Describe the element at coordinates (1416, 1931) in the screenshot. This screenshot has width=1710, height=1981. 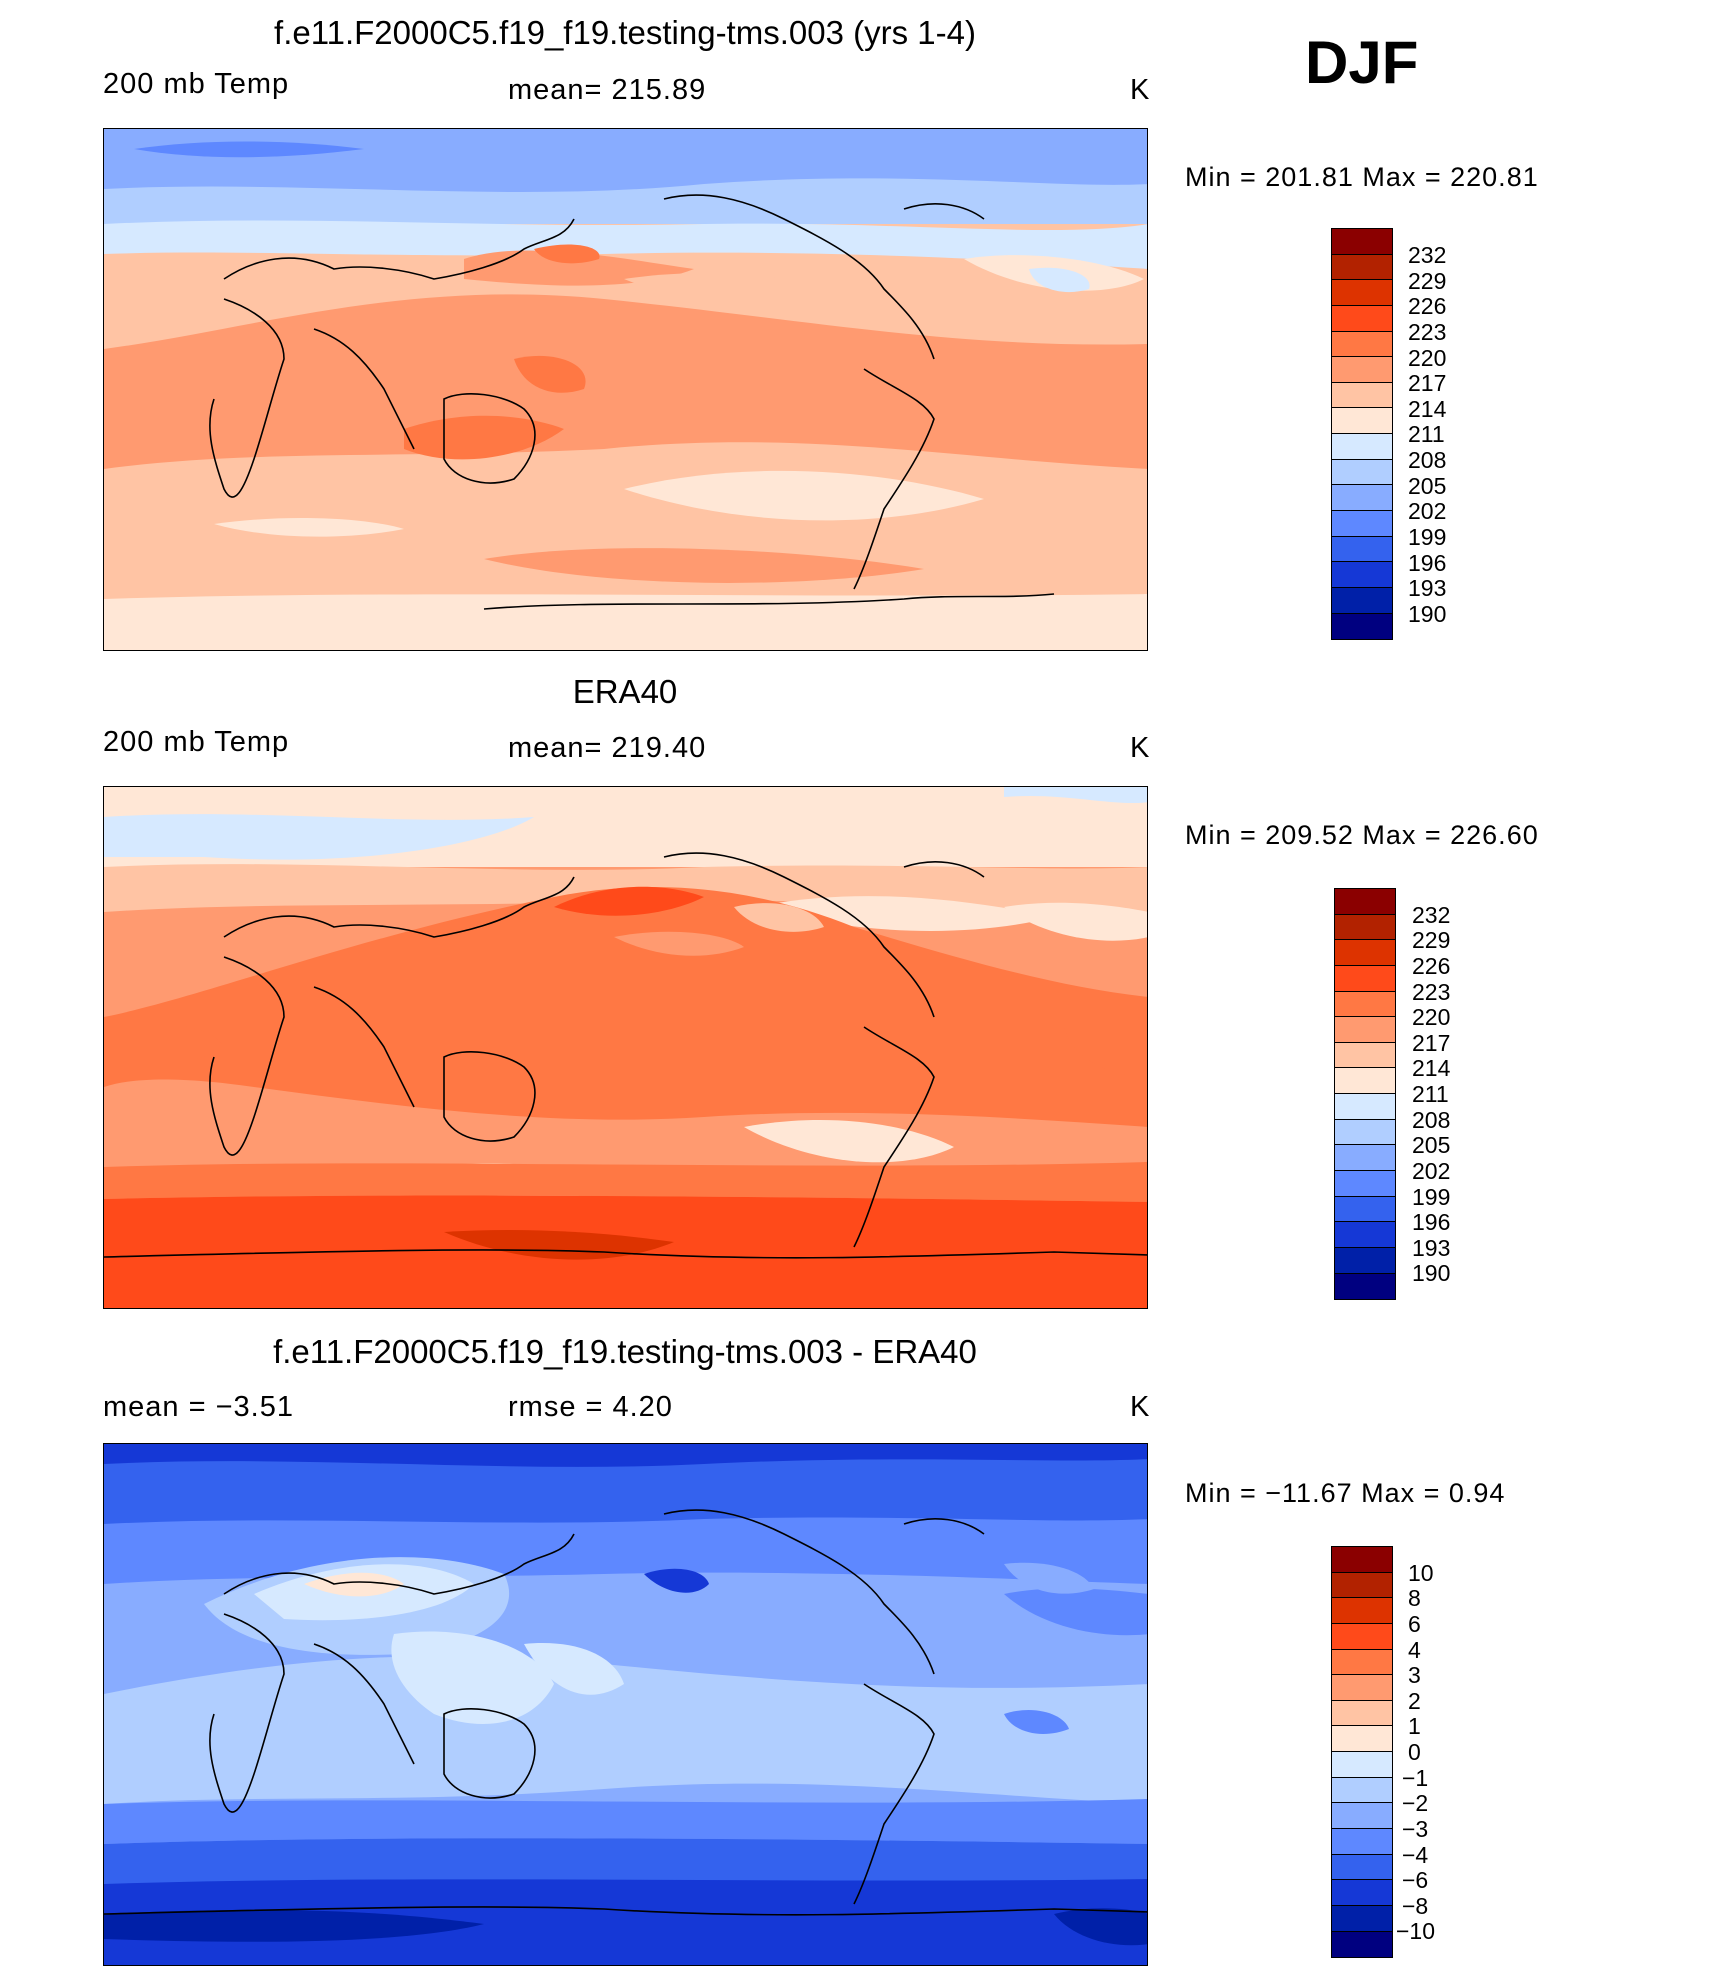
I see `panel-3-colorbar-label: −10` at that location.